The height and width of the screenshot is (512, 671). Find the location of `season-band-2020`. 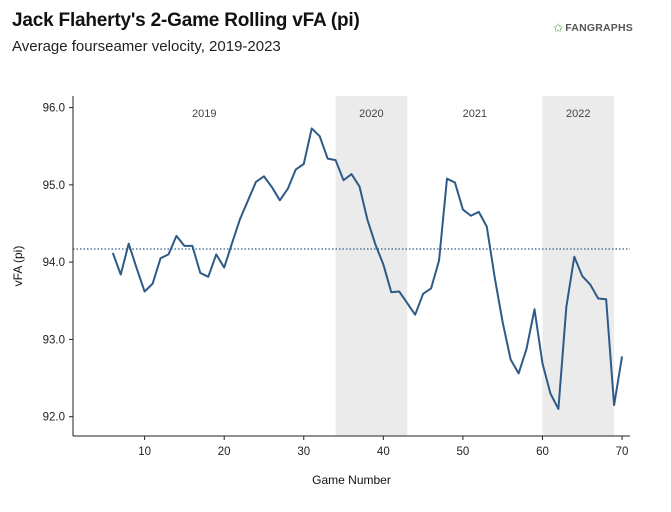

season-band-2020 is located at coordinates (371, 266).